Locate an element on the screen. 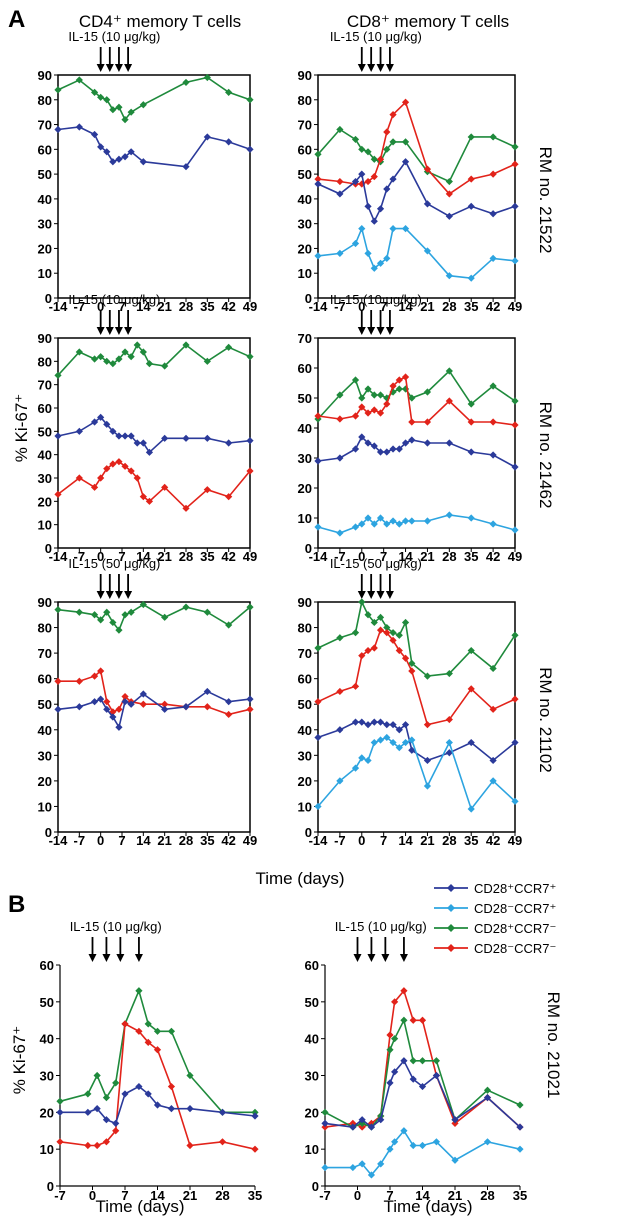 The width and height of the screenshot is (625, 1222). y-tick-label: 40 is located at coordinates (305, 428).